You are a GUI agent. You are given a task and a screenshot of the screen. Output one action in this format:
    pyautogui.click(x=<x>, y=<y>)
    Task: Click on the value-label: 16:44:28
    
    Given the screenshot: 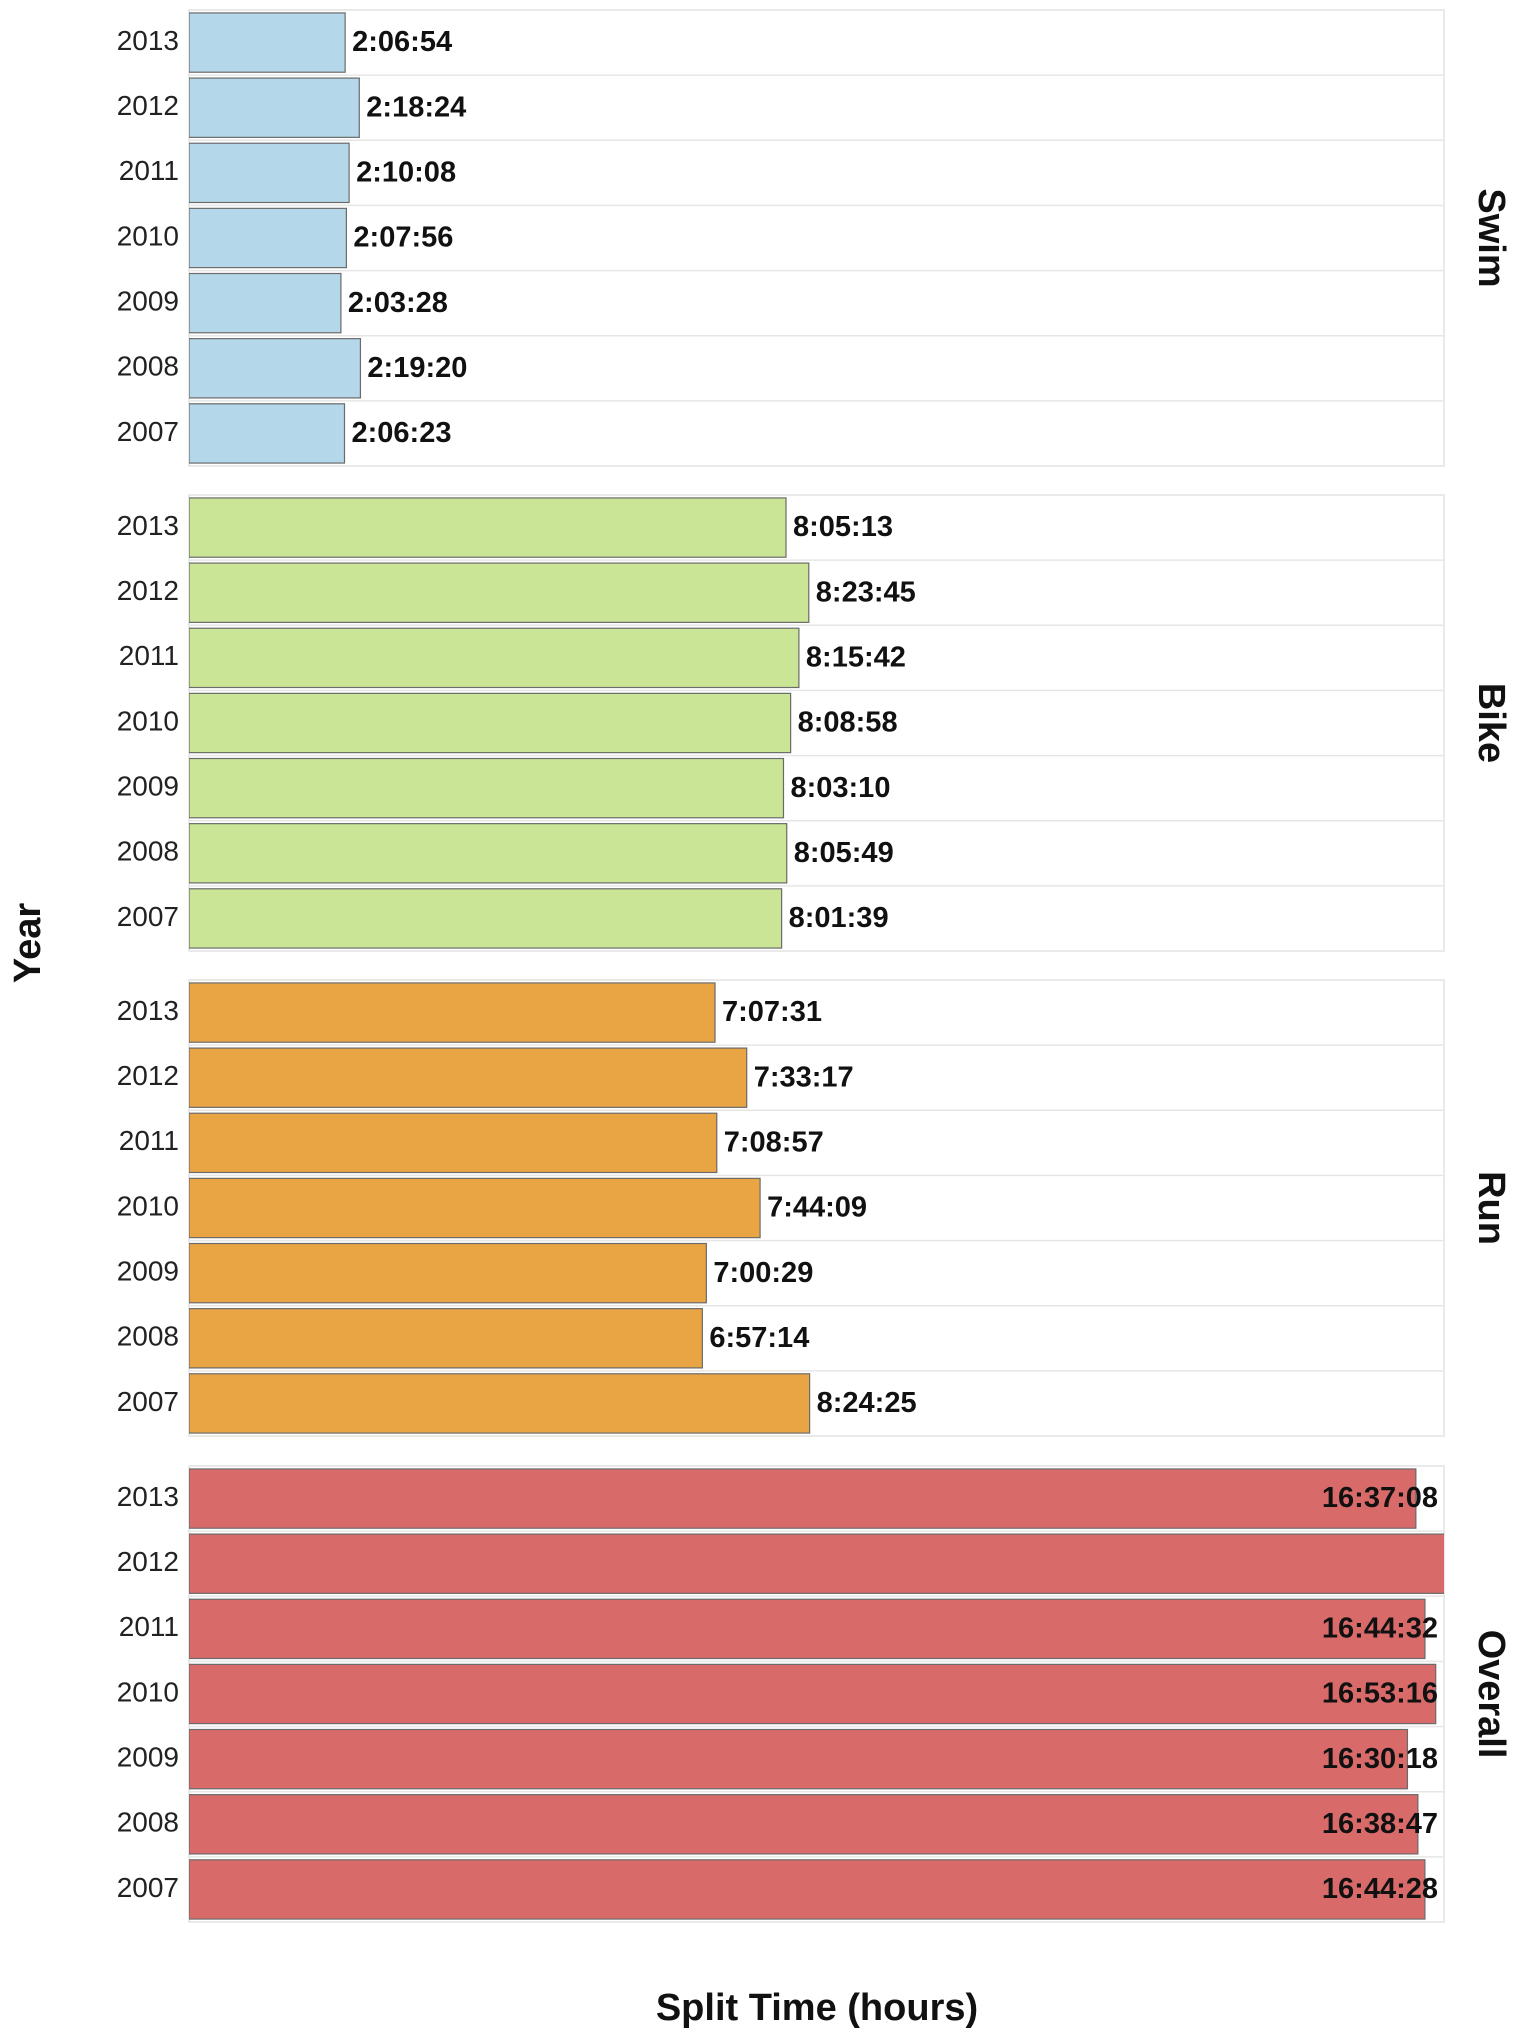 What is the action you would take?
    pyautogui.click(x=1380, y=1889)
    